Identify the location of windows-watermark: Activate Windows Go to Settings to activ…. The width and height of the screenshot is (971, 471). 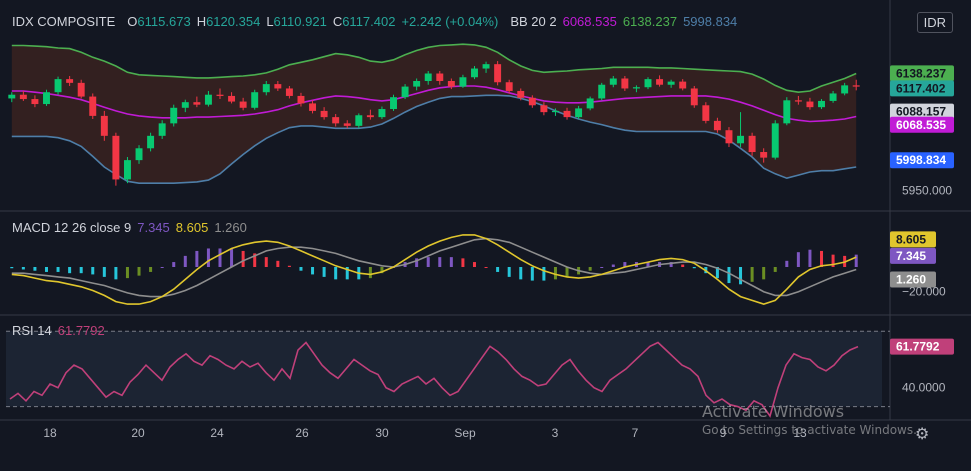
(809, 419).